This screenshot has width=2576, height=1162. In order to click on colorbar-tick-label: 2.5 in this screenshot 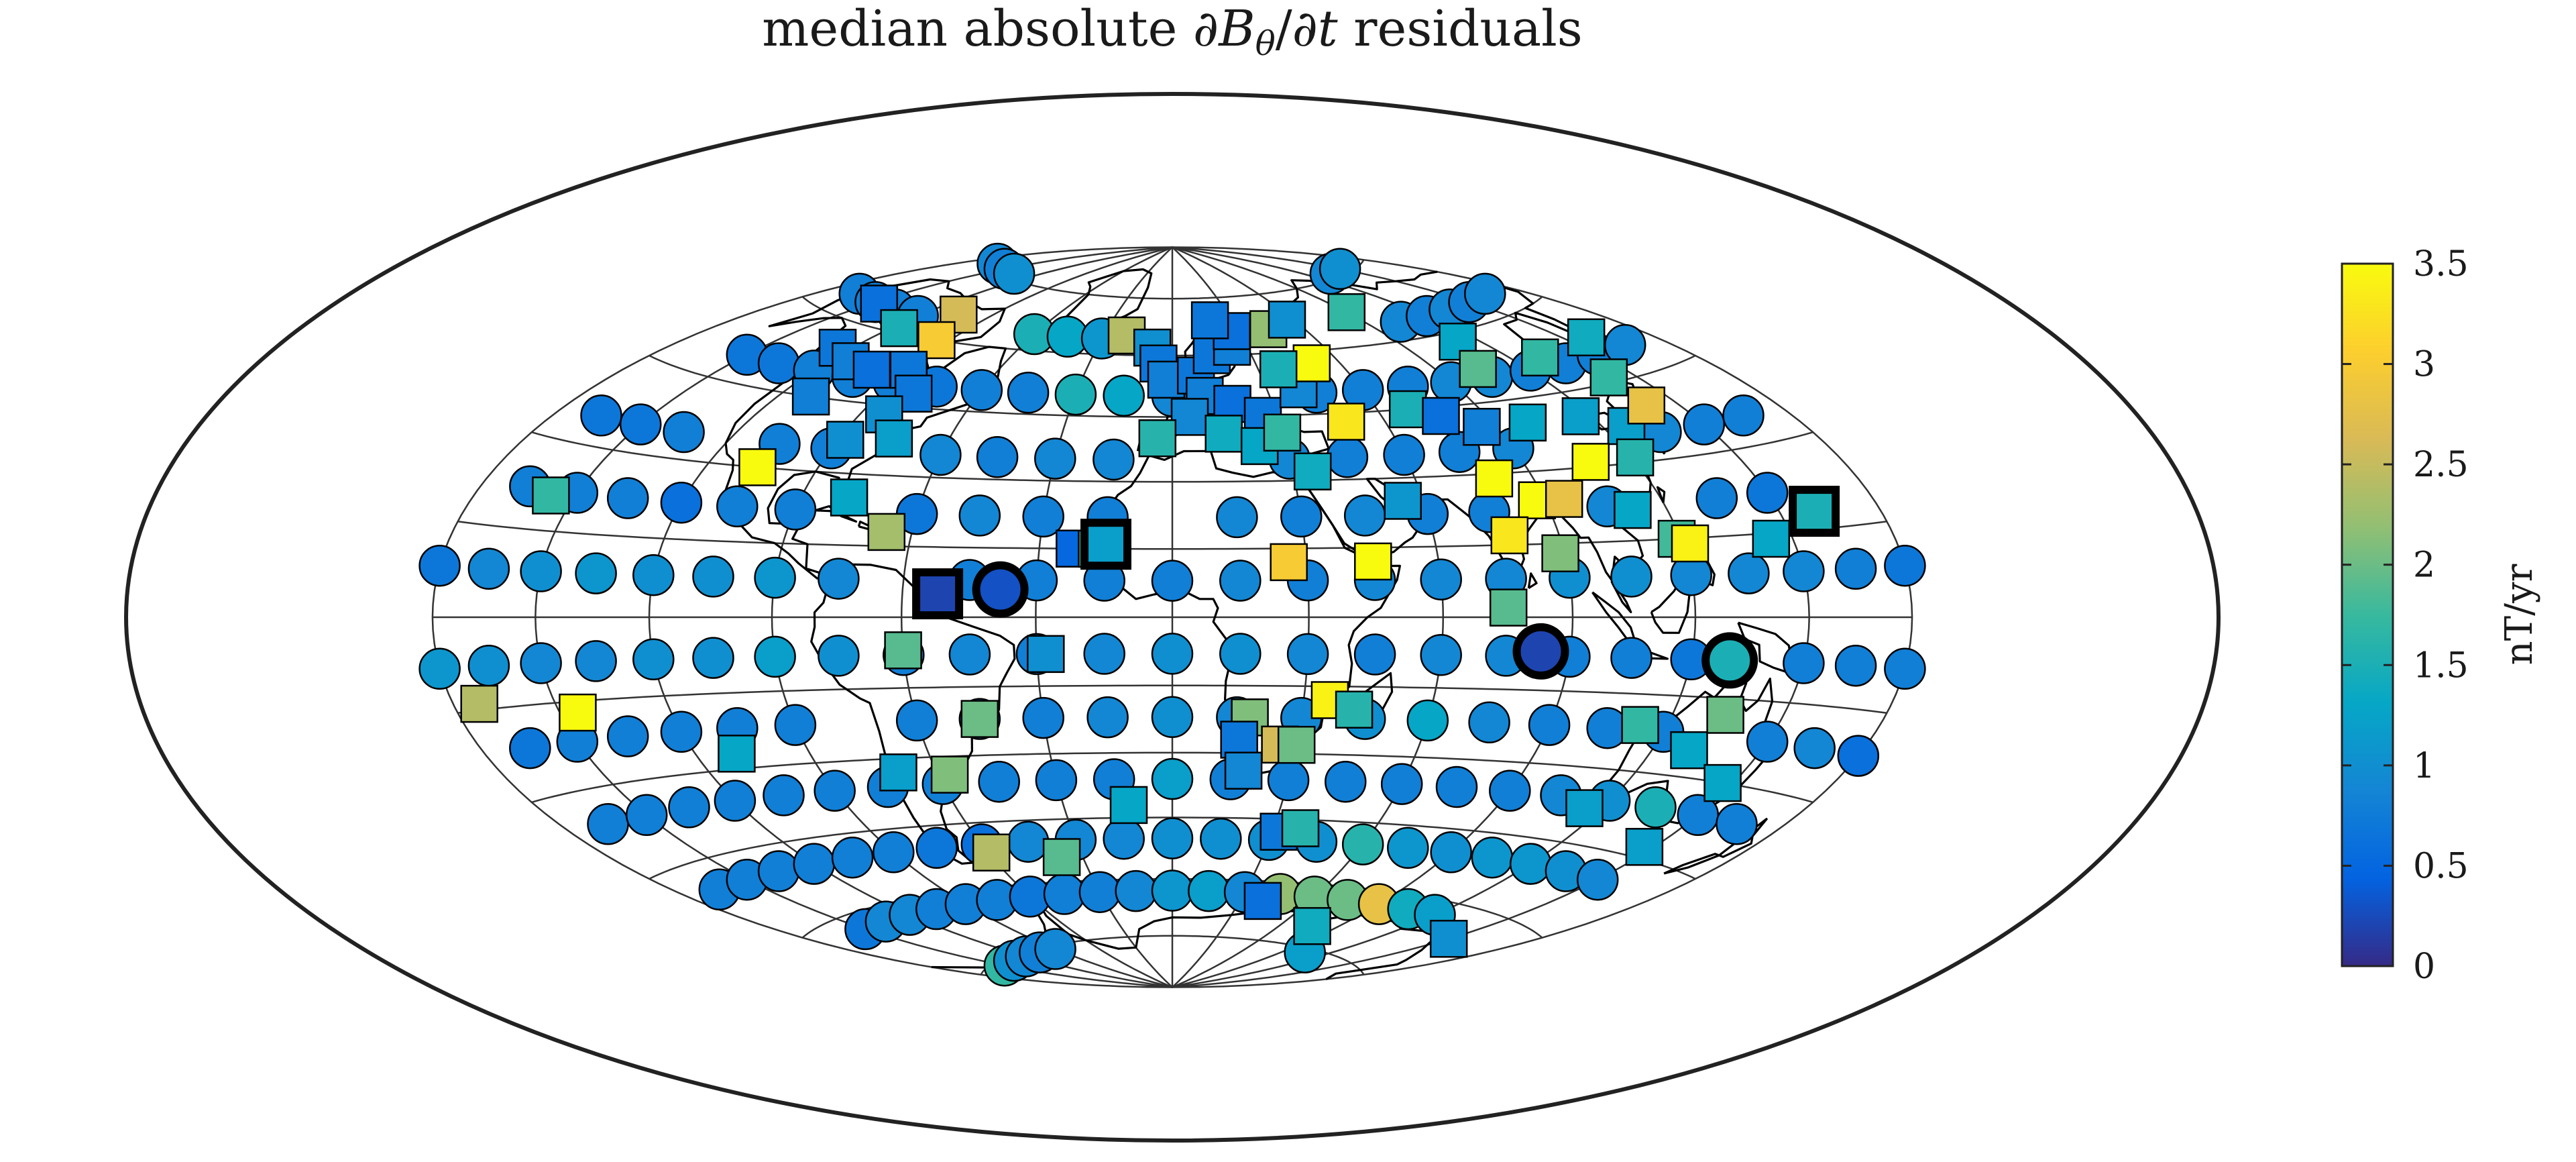, I will do `click(2441, 465)`.